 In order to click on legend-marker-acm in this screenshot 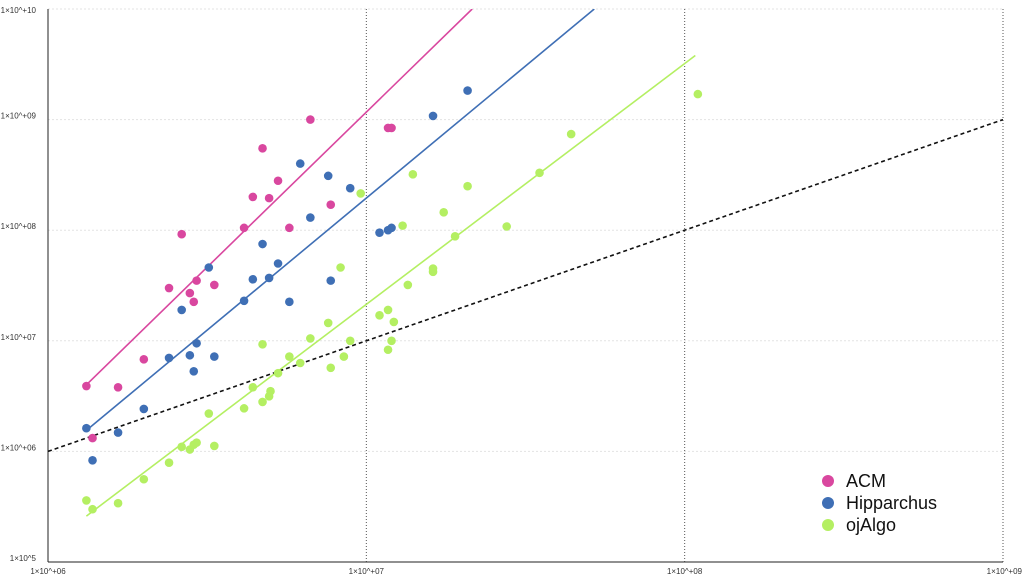, I will do `click(828, 481)`.